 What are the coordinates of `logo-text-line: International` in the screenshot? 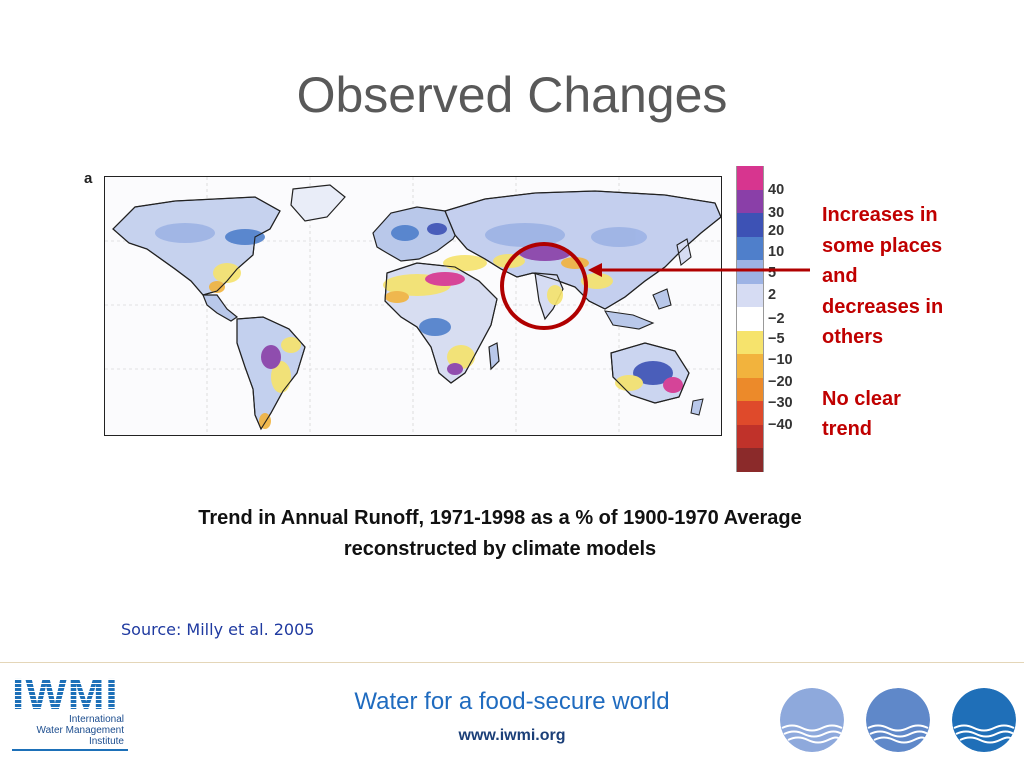 It's located at (96, 719).